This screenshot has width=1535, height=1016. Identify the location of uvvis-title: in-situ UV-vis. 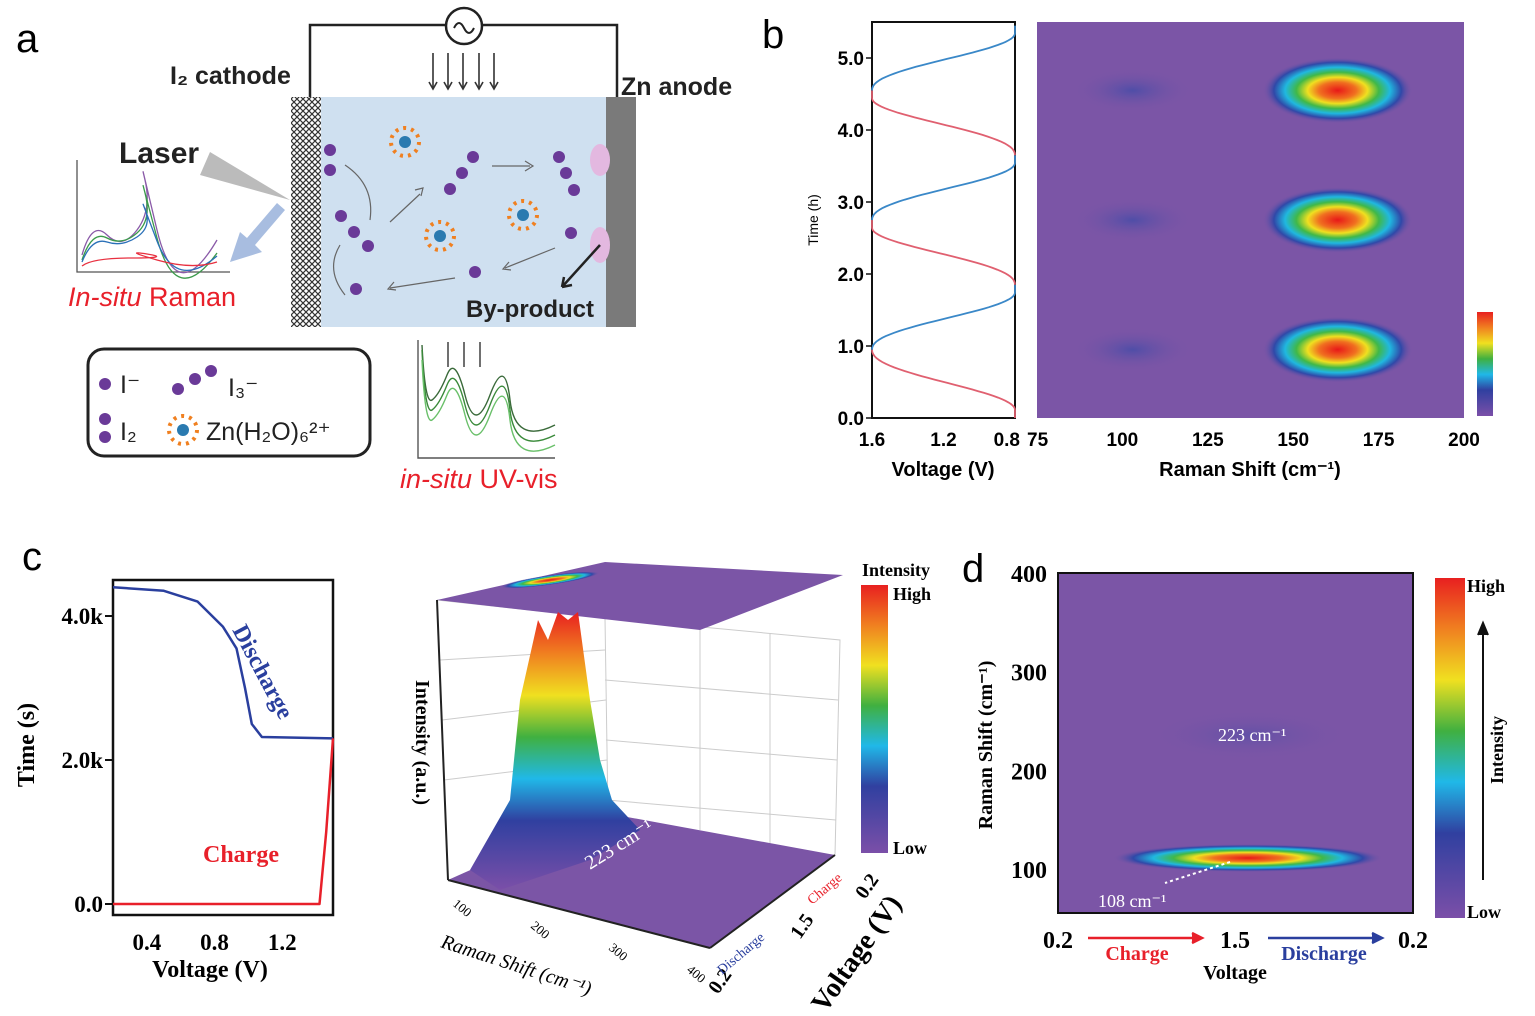
(479, 479).